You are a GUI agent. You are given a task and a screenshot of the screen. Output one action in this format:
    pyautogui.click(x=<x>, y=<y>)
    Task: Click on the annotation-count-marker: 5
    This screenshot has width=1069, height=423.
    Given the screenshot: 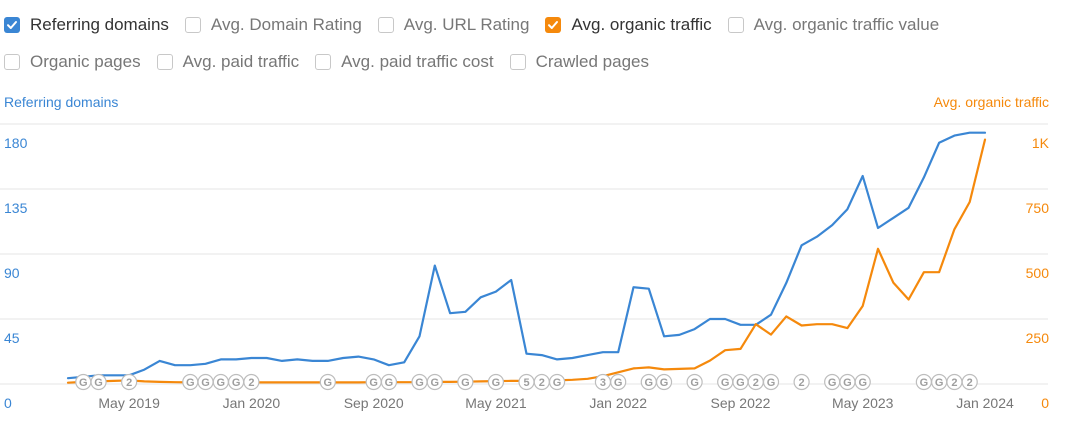 What is the action you would take?
    pyautogui.click(x=526, y=382)
    